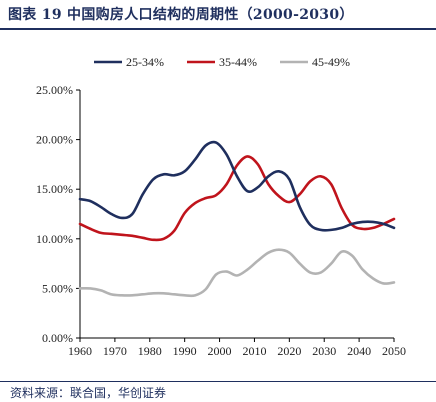 The image size is (436, 402). I want to click on series-line-45-49%, so click(237, 273).